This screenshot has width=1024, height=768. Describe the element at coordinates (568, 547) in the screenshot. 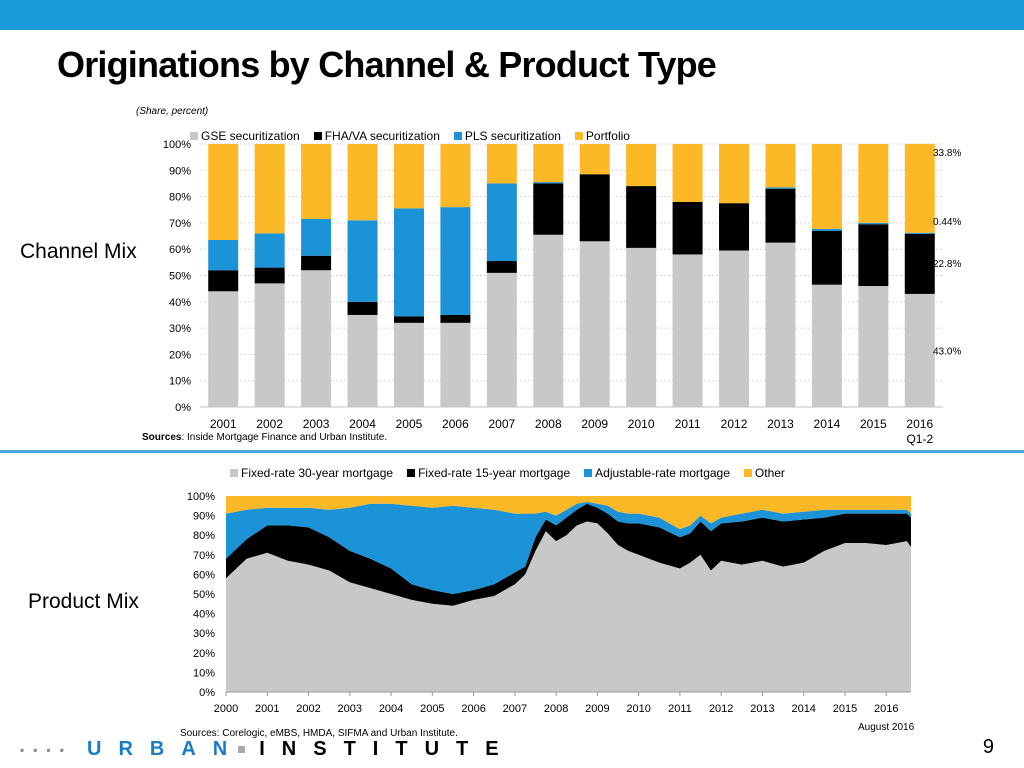

I see `area-adjustable-rate-mortgage` at that location.